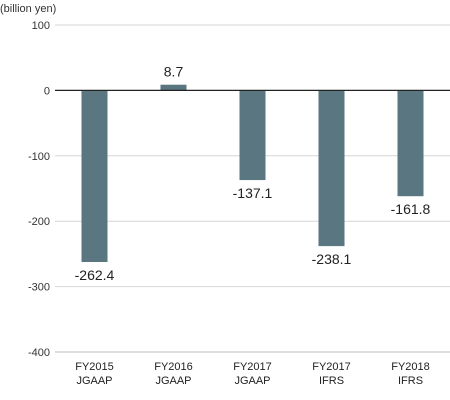 The image size is (450, 400). Describe the element at coordinates (39, 353) in the screenshot. I see `y-tick-label: -400` at that location.